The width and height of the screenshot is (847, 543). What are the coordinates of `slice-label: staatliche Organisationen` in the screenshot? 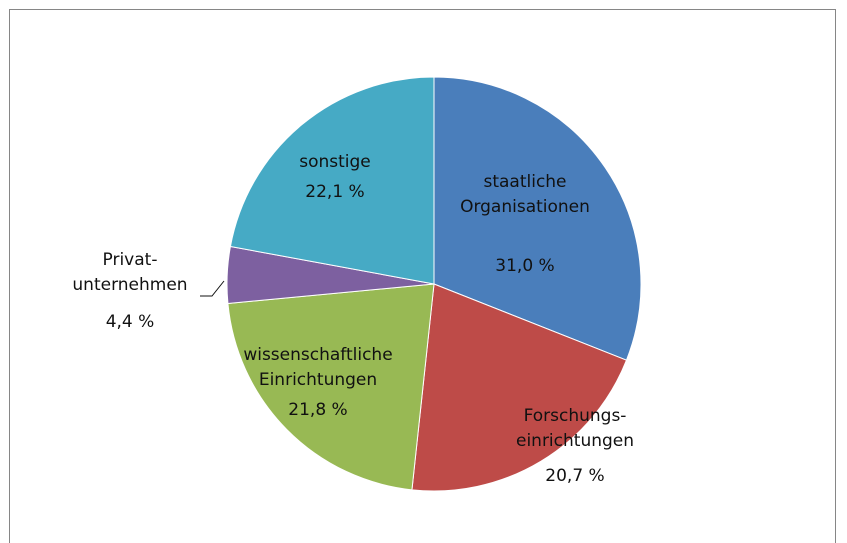 It's located at (525, 194).